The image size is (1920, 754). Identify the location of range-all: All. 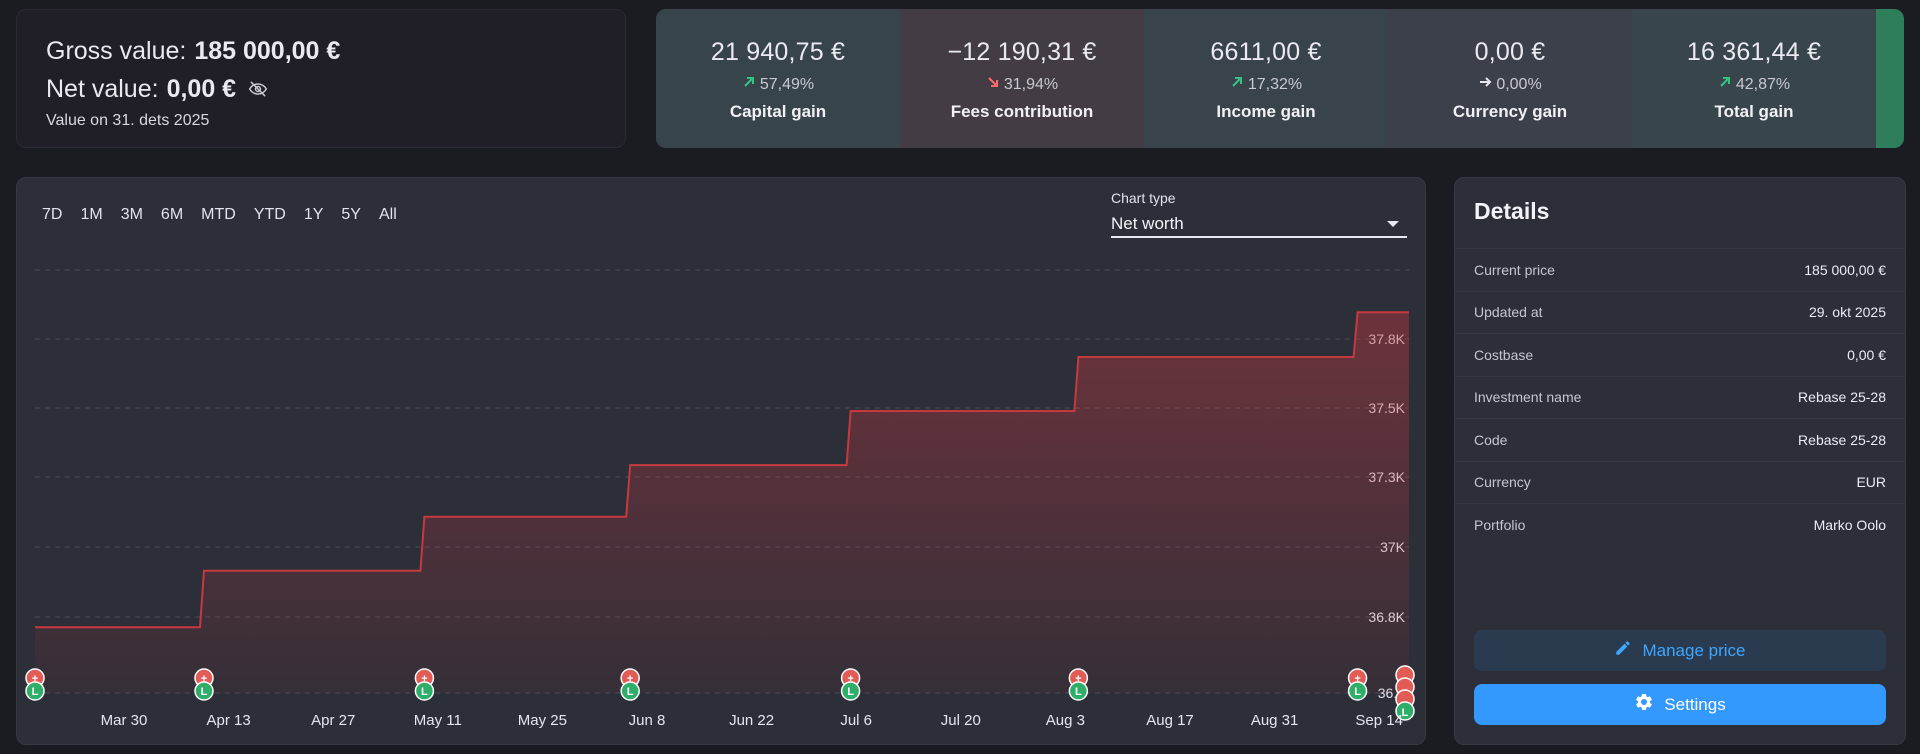
(387, 214).